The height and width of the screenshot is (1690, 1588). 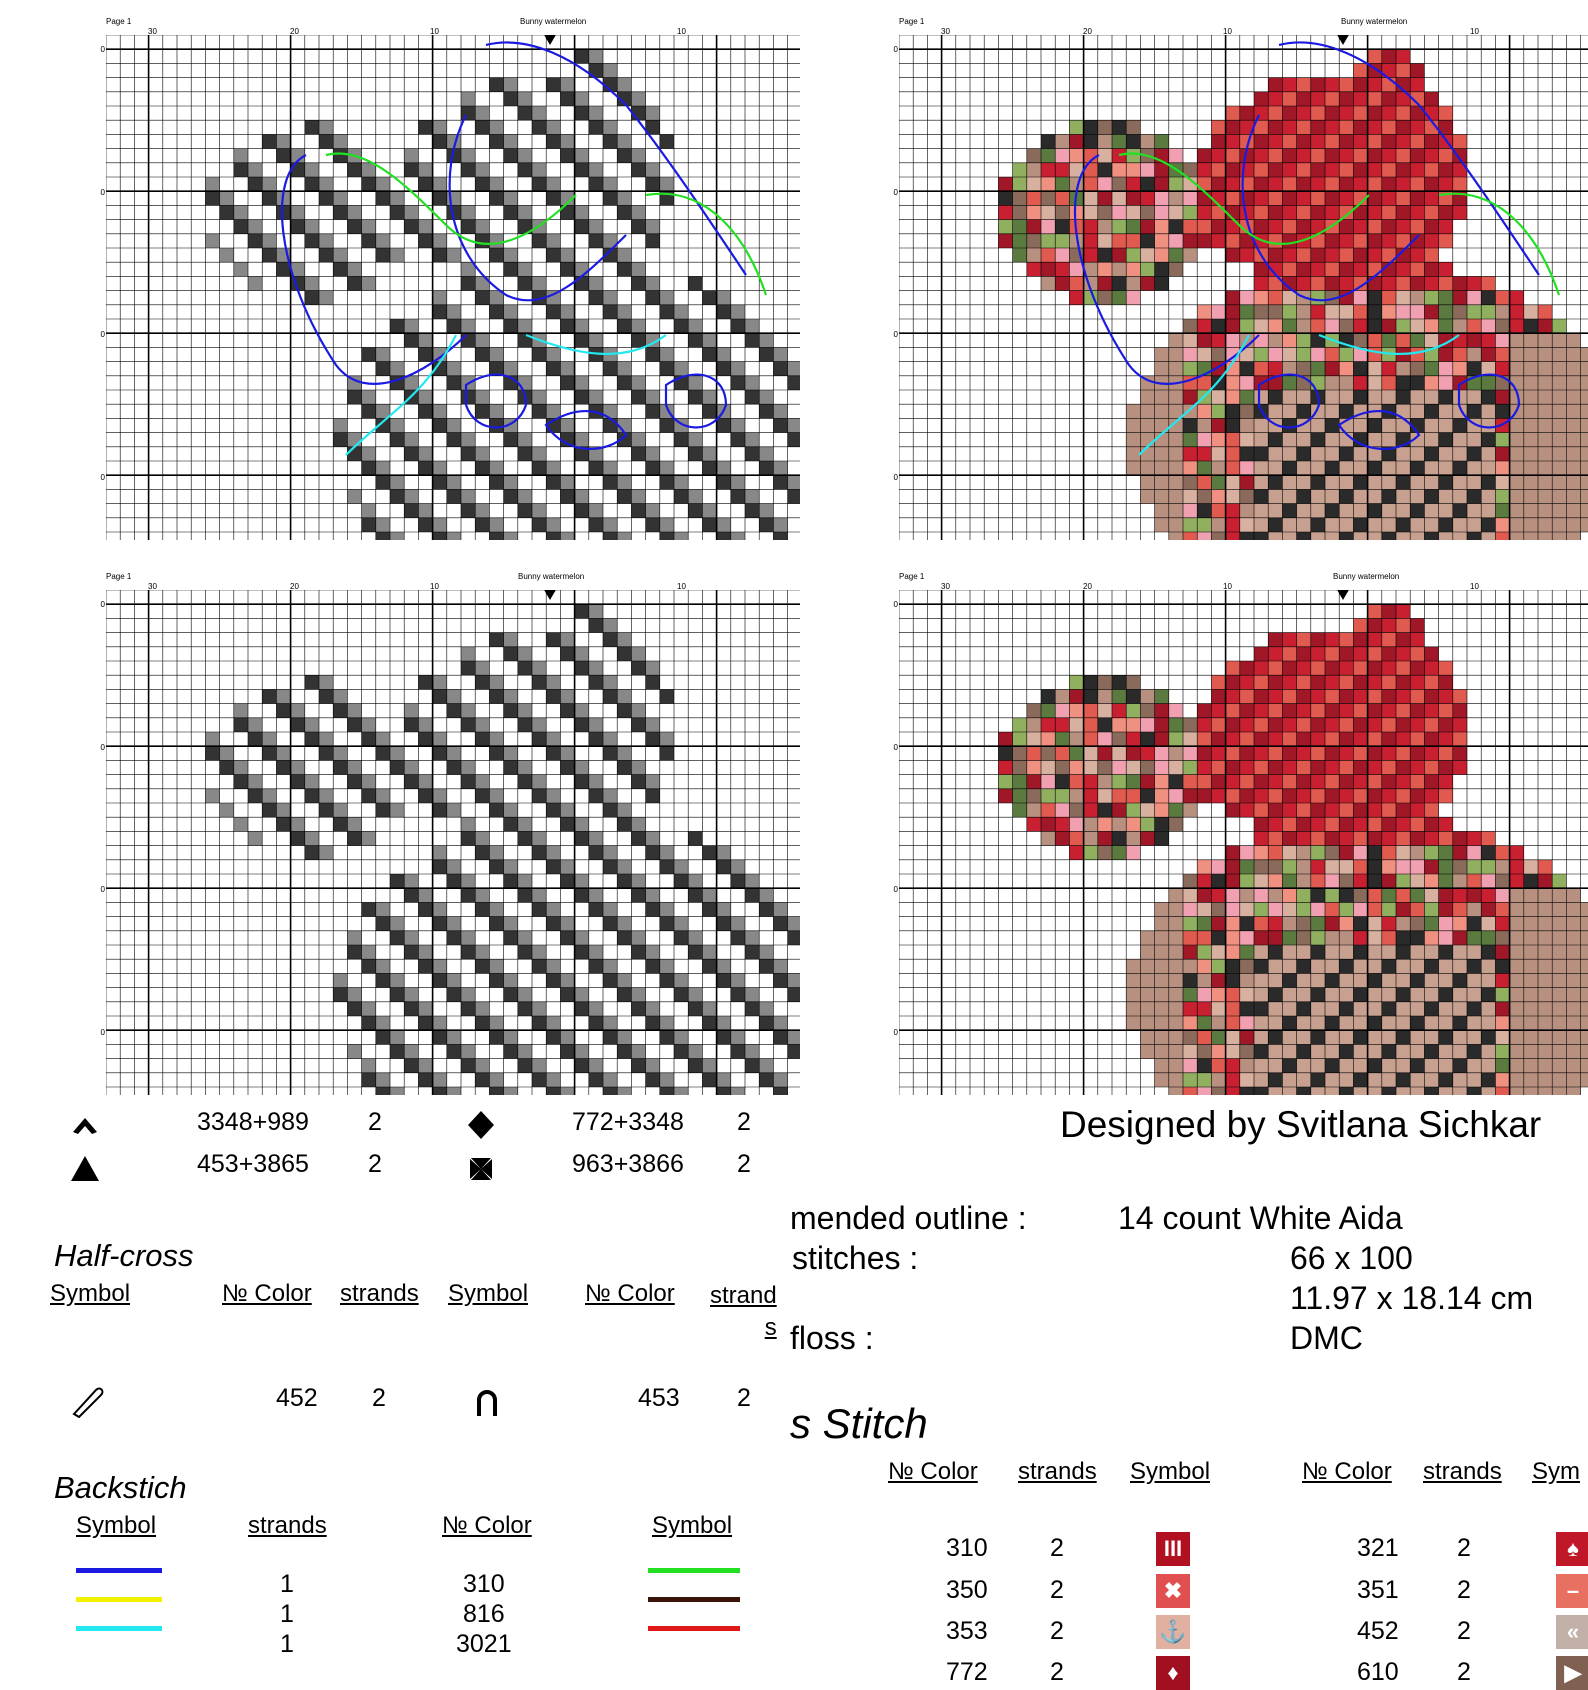 I want to click on legend-color: 772+3348, so click(x=628, y=1122).